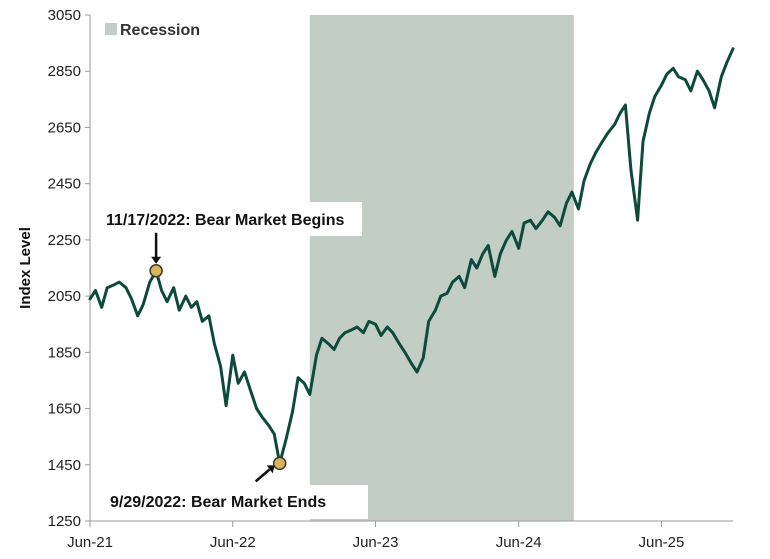 This screenshot has width=770, height=559. I want to click on y-axis-ticks: 1250 1450 1650 1850 2050 2250 2450 2650 2850 3050, so click(69, 268).